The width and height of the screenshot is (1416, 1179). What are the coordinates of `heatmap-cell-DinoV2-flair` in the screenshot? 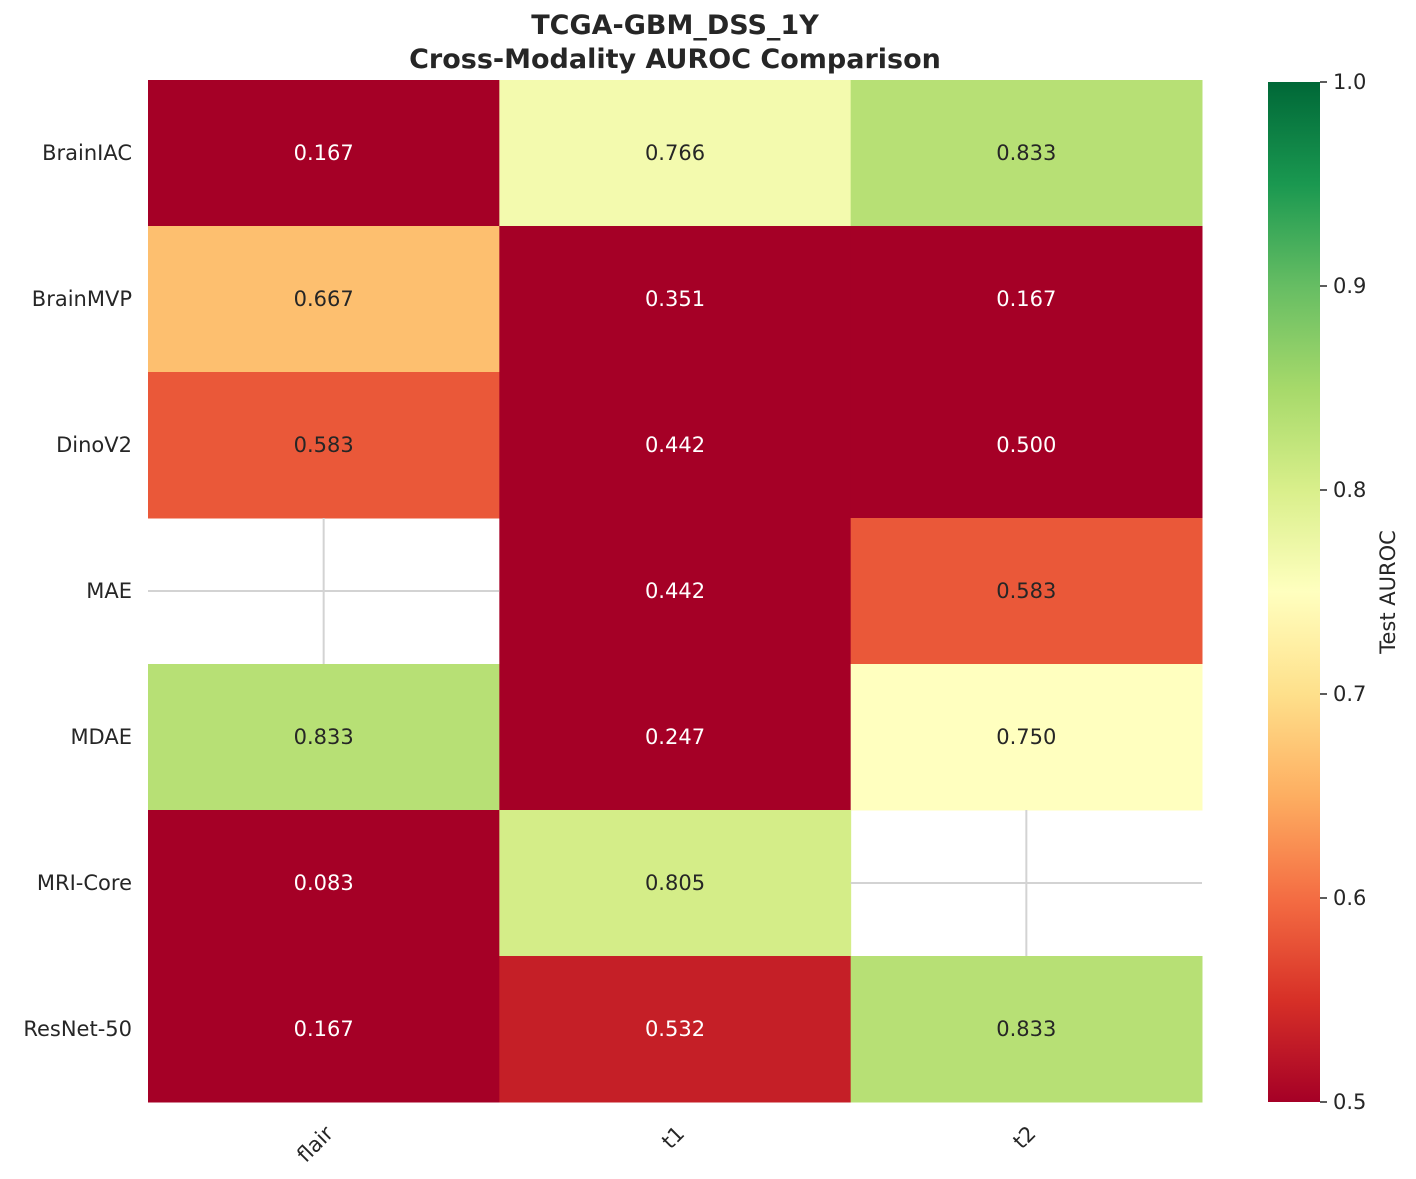 It's located at (324, 445).